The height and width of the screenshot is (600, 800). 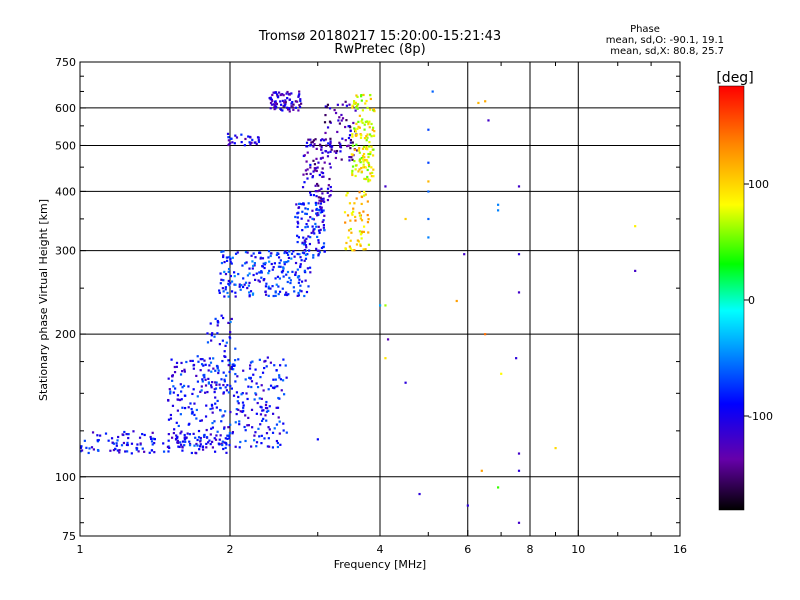 I want to click on y-axis-label: Stationary phase Virtual Height [km], so click(x=43, y=300).